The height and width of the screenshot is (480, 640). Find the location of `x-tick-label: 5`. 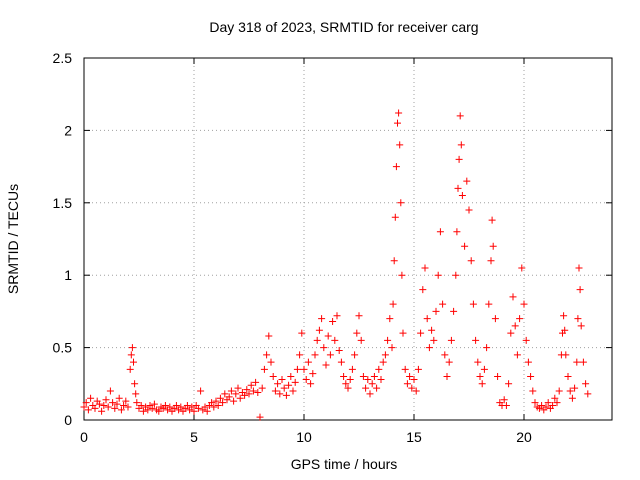

x-tick-label: 5 is located at coordinates (194, 437).